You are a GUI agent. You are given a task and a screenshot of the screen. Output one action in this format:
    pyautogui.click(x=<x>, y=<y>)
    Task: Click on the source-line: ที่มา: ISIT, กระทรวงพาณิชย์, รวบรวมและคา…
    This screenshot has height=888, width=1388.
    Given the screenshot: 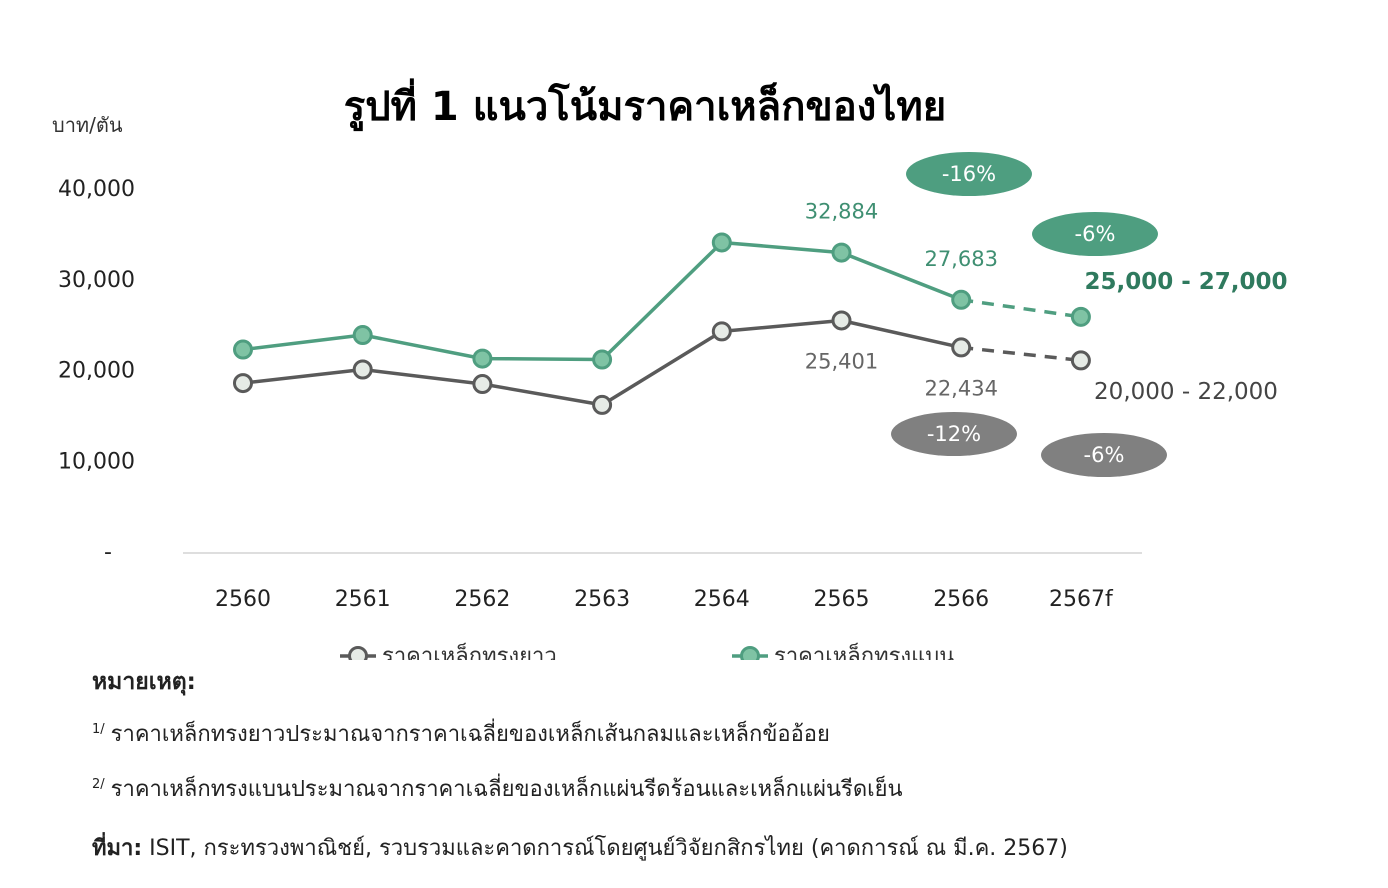 What is the action you would take?
    pyautogui.click(x=722, y=847)
    